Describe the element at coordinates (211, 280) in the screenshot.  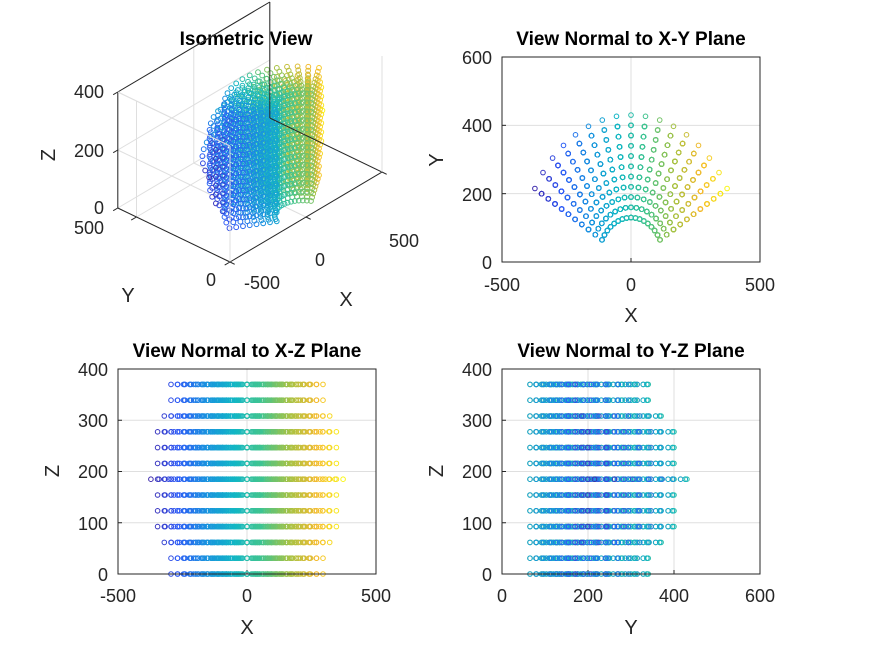
I see `iso-y-tick-0: 0` at that location.